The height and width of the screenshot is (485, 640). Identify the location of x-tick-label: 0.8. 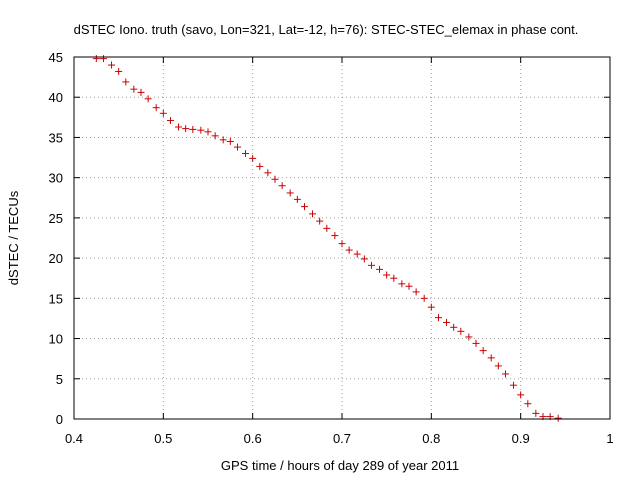
(431, 438).